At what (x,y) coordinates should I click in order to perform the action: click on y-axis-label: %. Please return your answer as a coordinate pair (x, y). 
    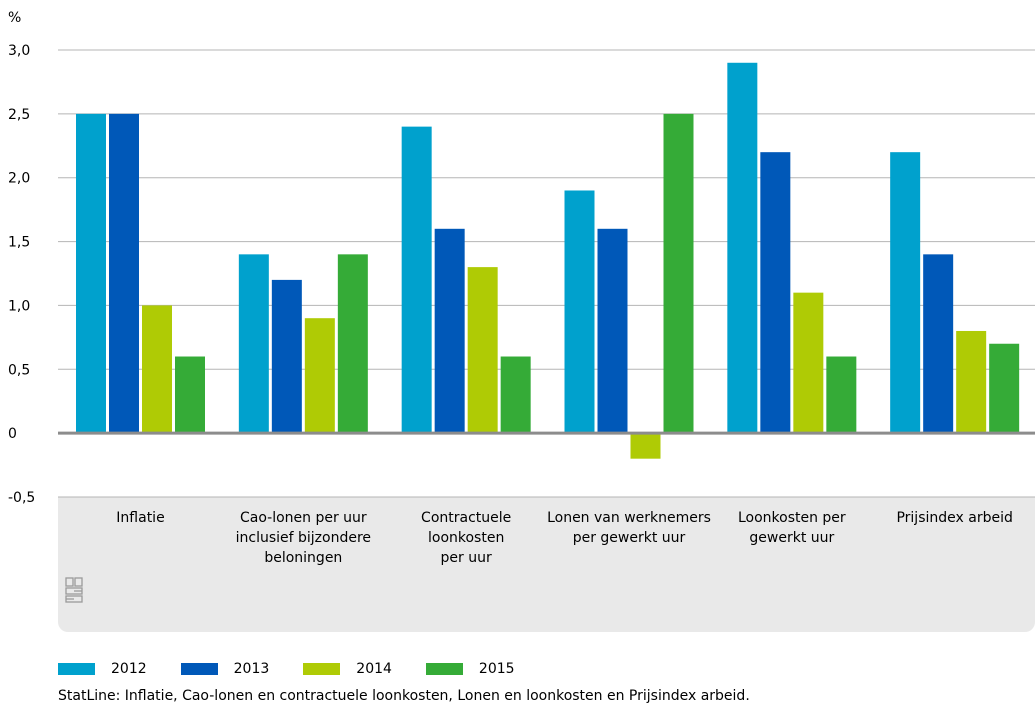
    Looking at the image, I should click on (14, 18).